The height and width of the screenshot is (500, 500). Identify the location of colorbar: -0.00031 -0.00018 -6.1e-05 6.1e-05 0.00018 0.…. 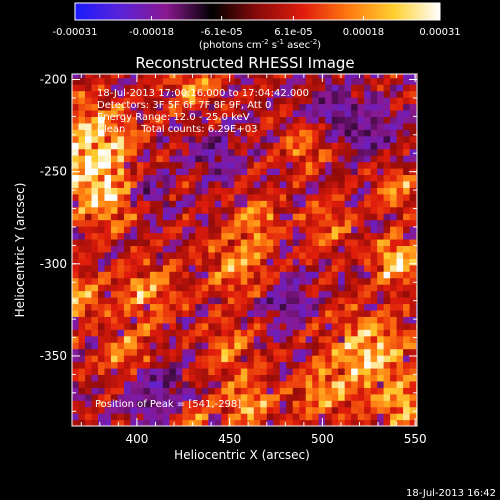
(257, 26).